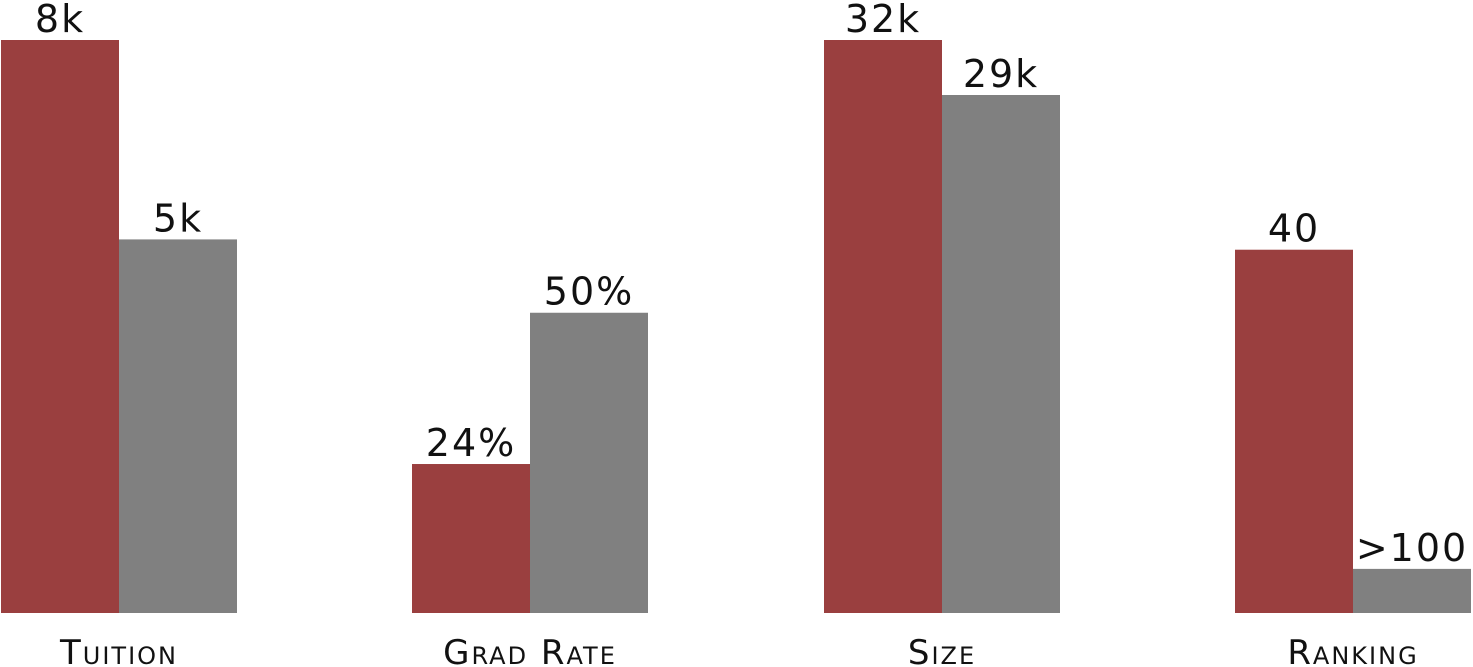  Describe the element at coordinates (1412, 548) in the screenshot. I see `value-label-ranking-s2: >100` at that location.